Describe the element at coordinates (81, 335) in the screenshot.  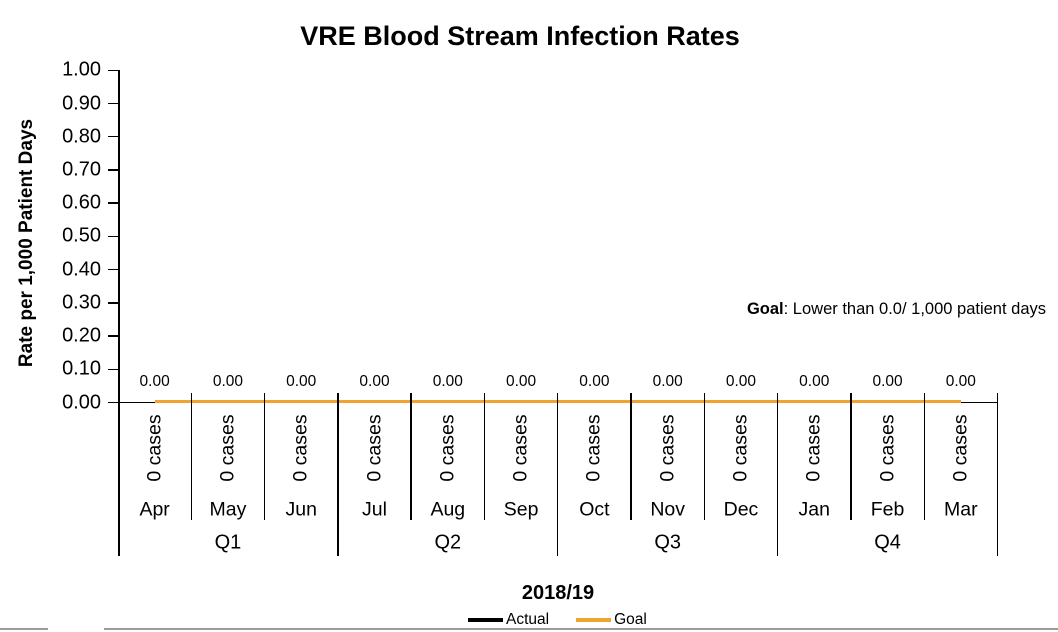
I see `y-tick-label: 0.20` at that location.